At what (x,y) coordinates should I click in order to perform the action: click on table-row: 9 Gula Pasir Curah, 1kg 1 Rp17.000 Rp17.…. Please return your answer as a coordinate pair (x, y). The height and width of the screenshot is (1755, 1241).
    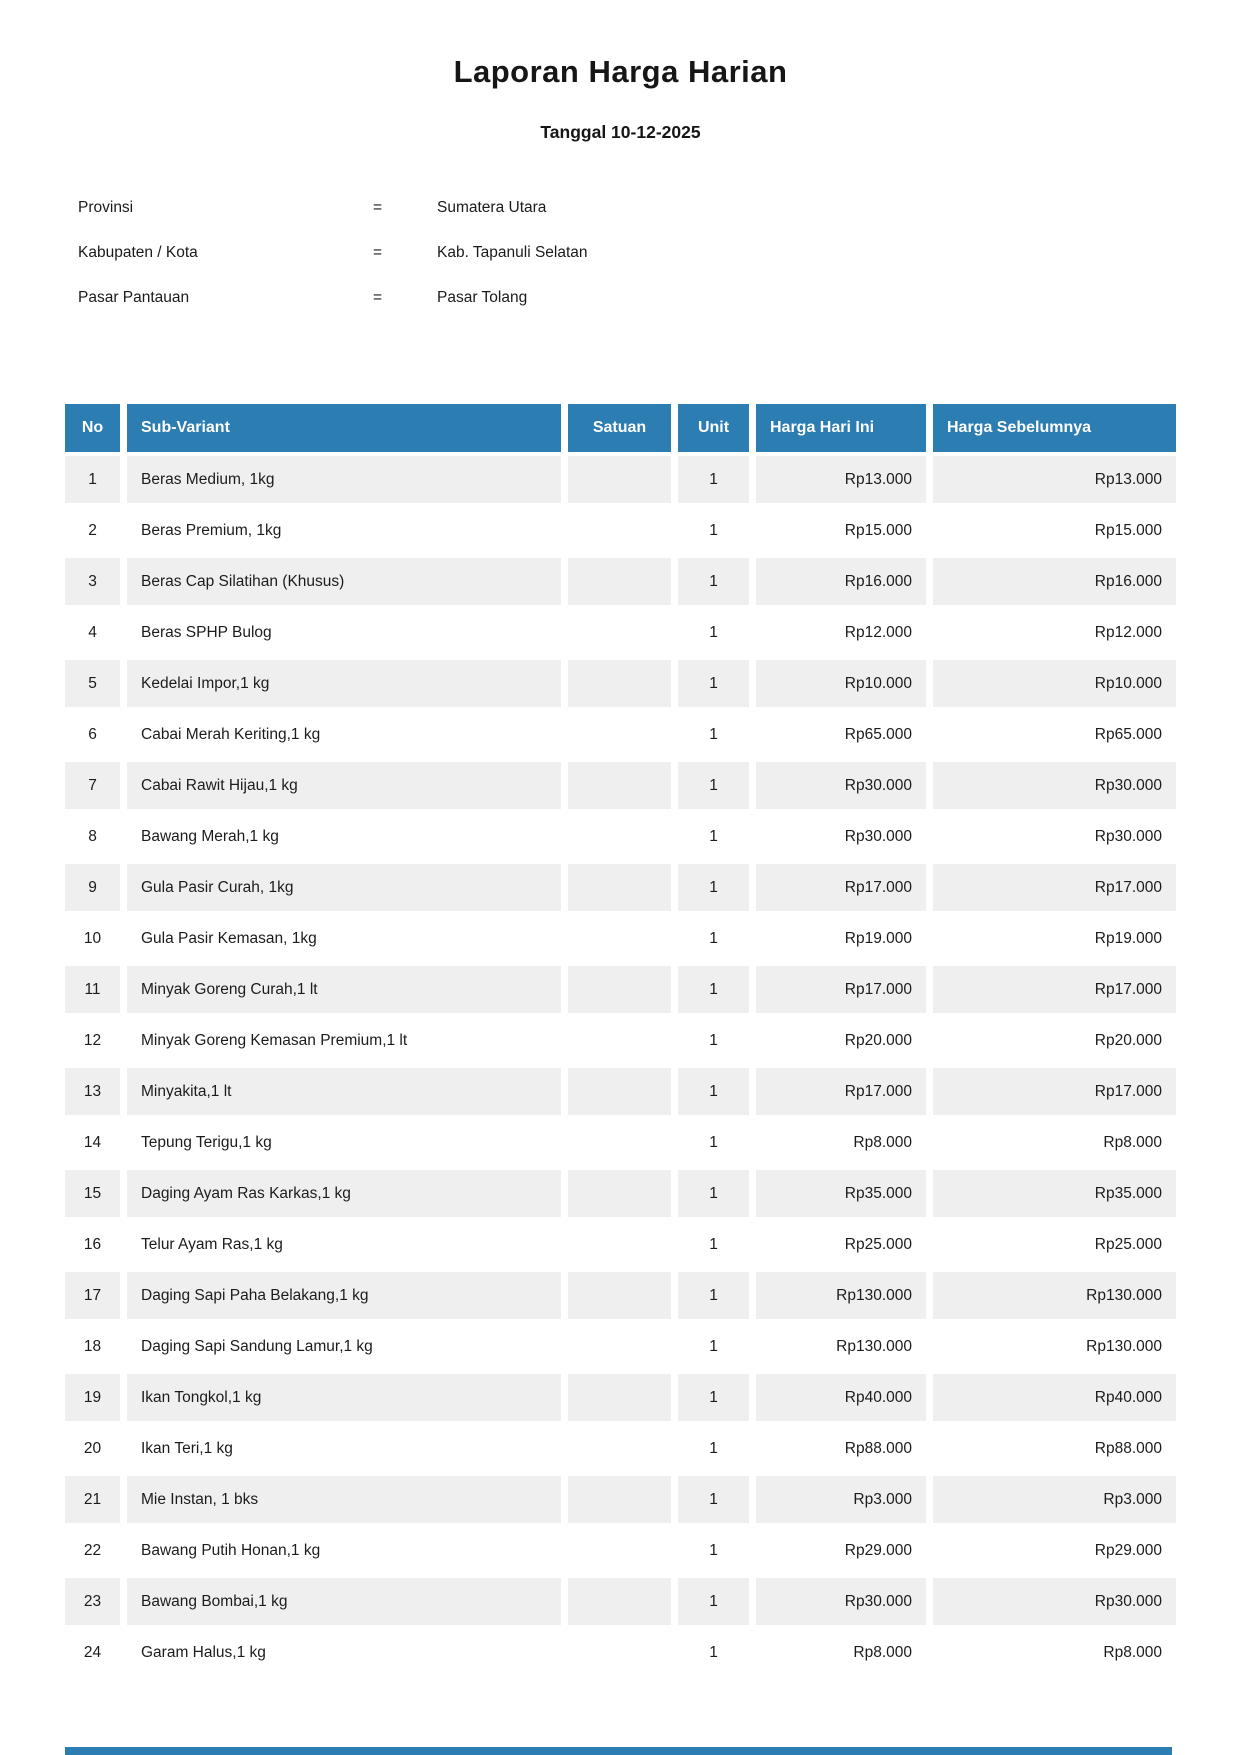
    Looking at the image, I should click on (620, 887).